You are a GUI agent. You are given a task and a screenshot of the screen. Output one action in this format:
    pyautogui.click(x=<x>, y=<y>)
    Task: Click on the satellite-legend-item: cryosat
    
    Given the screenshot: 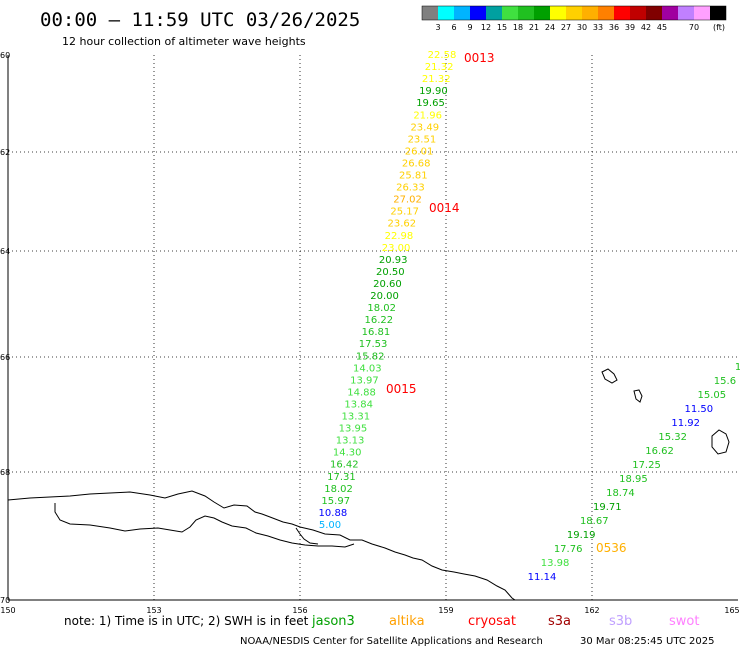 What is the action you would take?
    pyautogui.click(x=492, y=621)
    